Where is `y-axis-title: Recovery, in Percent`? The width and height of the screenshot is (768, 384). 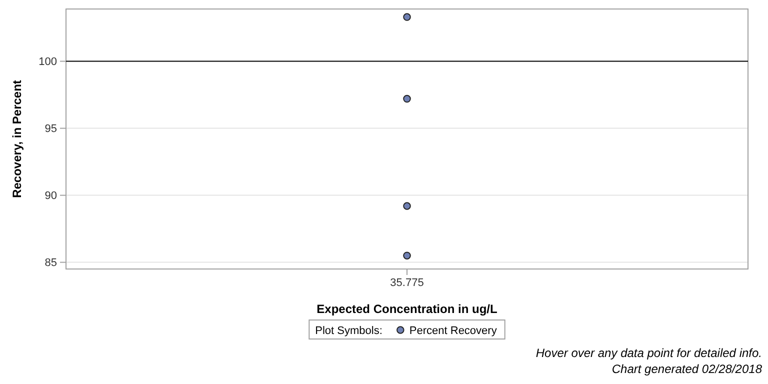
y-axis-title: Recovery, in Percent is located at coordinates (17, 139).